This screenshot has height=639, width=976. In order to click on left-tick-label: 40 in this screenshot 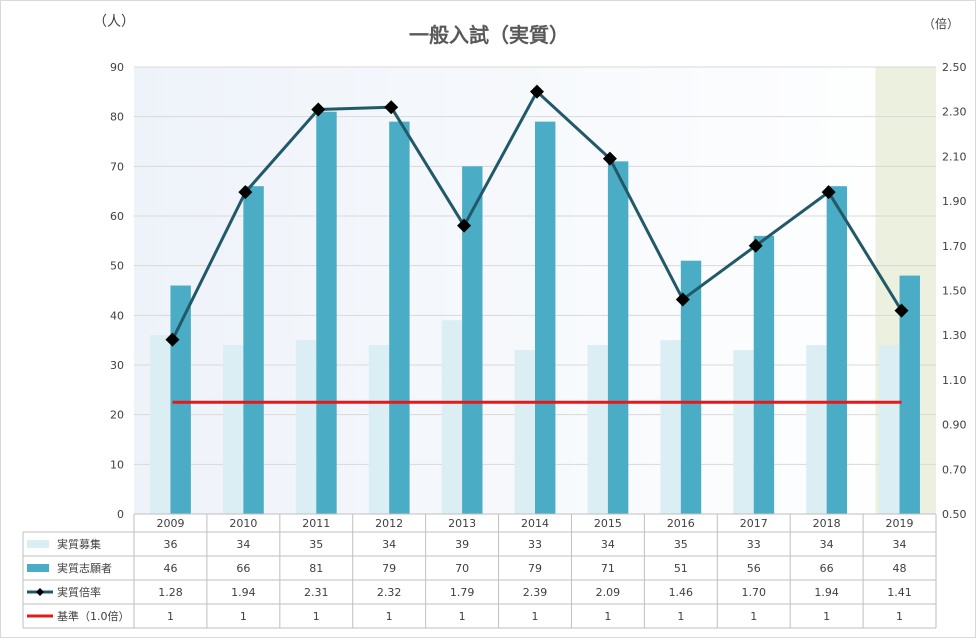, I will do `click(117, 315)`.